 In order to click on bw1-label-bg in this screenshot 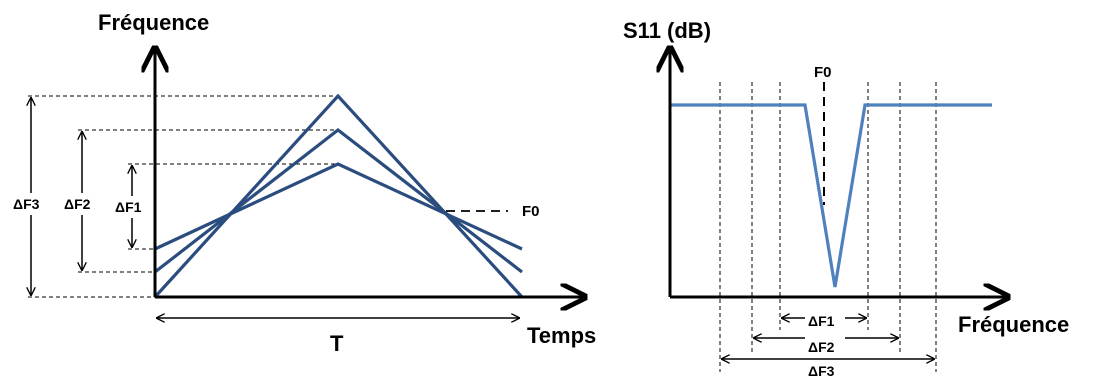, I will do `click(825, 318)`.